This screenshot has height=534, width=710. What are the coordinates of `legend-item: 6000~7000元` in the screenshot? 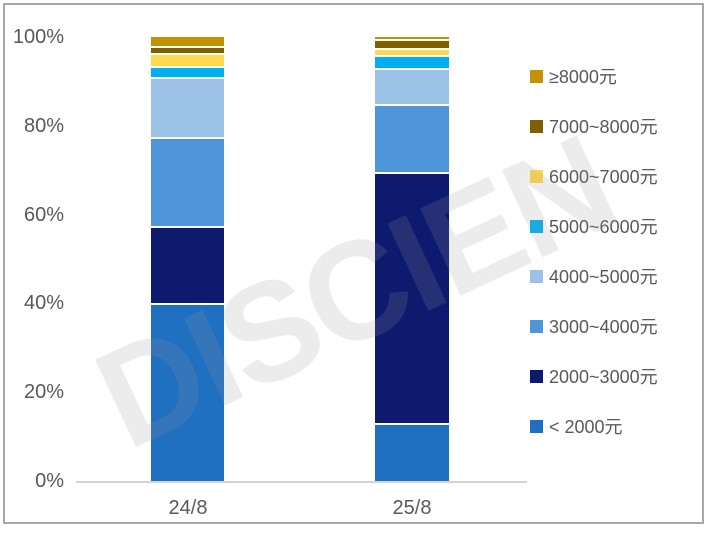 It's located at (594, 176).